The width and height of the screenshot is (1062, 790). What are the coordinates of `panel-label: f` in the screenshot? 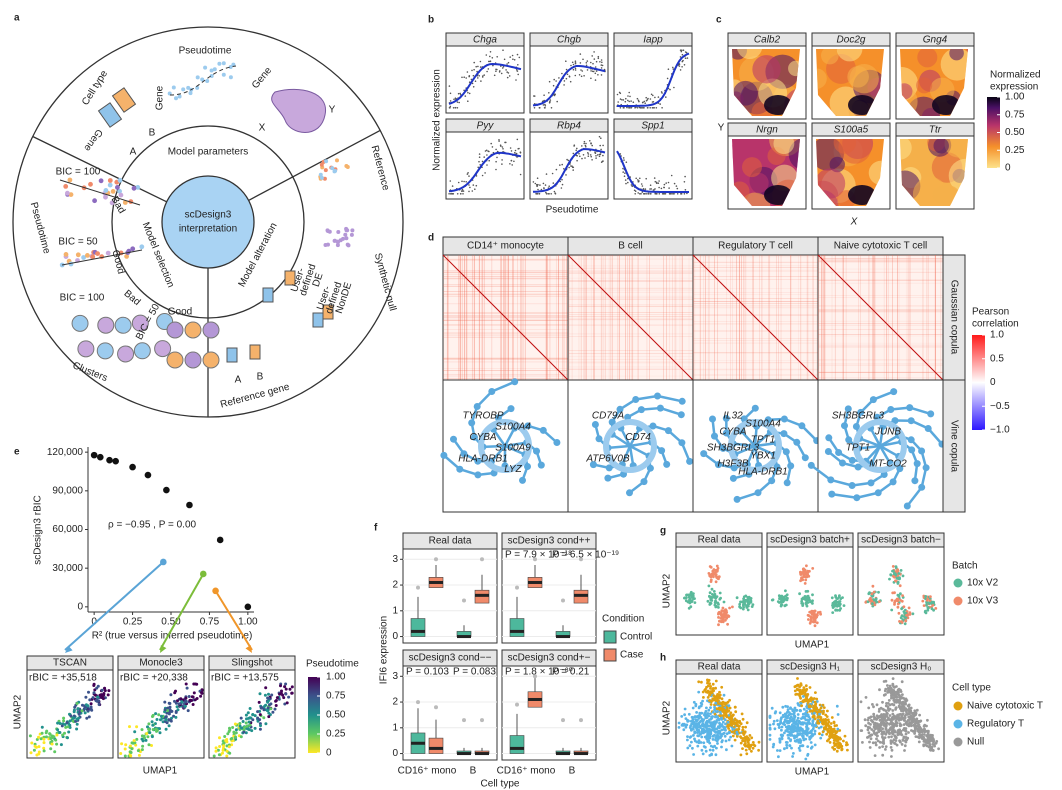 It's located at (376, 528).